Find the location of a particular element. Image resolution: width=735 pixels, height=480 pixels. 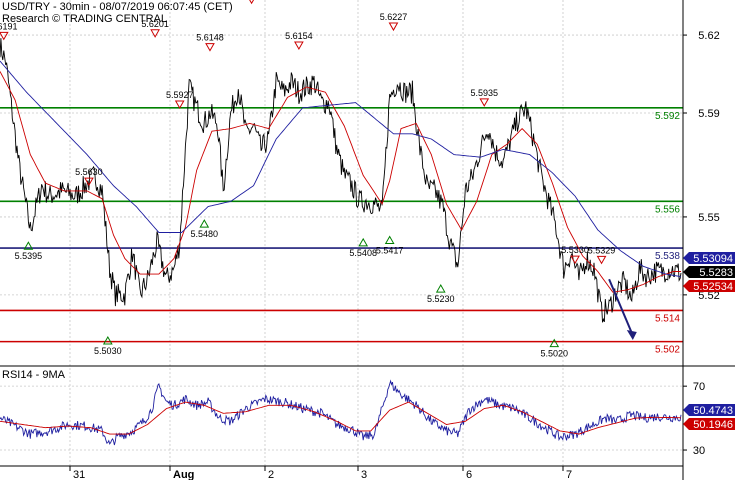

low-marker-label: 5.5417 is located at coordinates (390, 250).